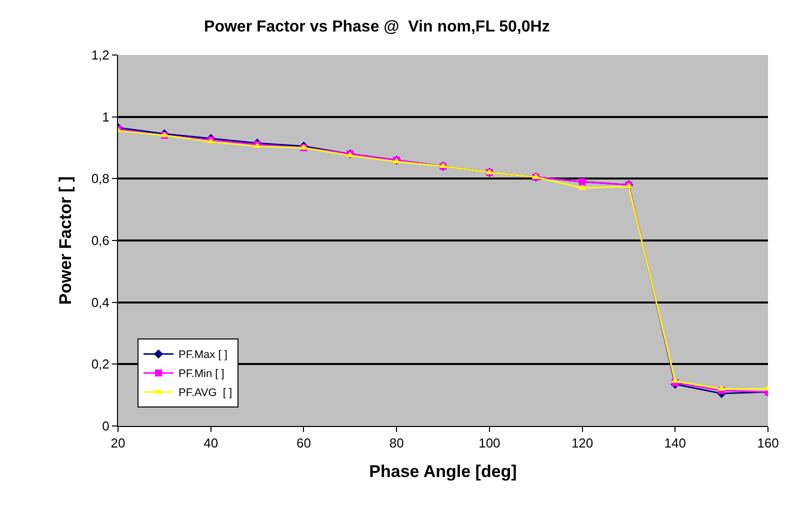 The height and width of the screenshot is (511, 802). Describe the element at coordinates (65, 240) in the screenshot. I see `y-axis-title: Power Factor [ ]` at that location.